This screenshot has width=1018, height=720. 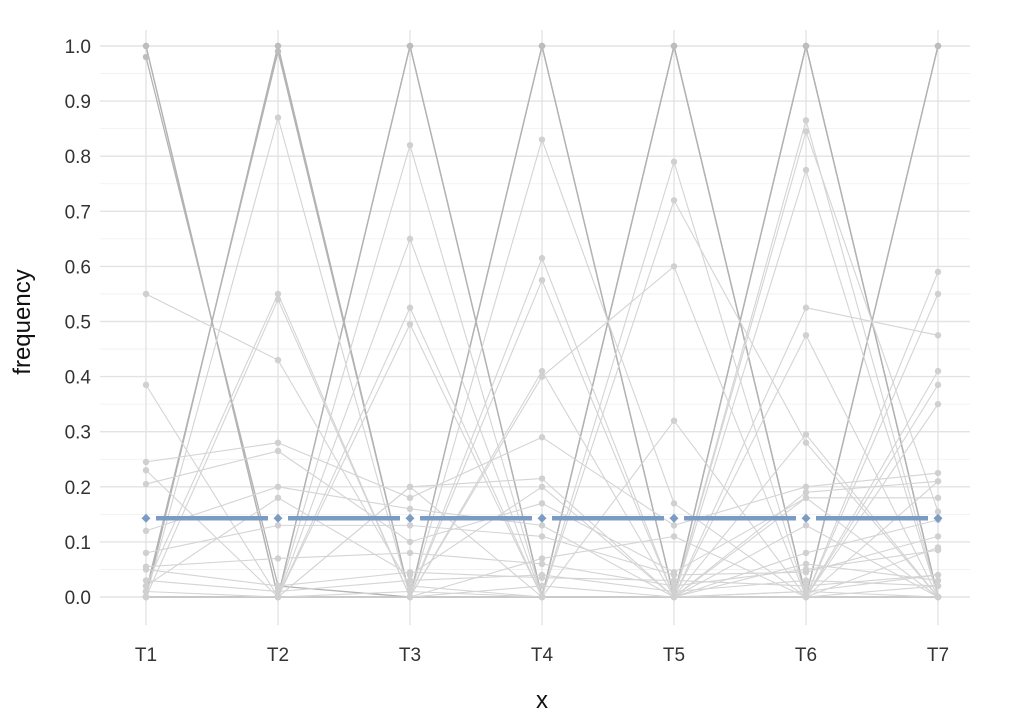 What do you see at coordinates (410, 655) in the screenshot?
I see `x-tick-label: T3` at bounding box center [410, 655].